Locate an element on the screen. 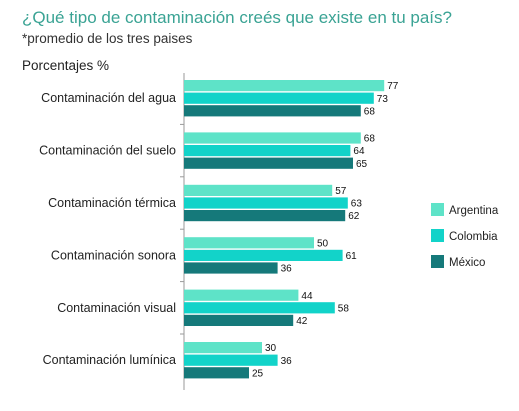 This screenshot has width=519, height=411. data-label-contaminacion-termica-argentina: 57 is located at coordinates (341, 191).